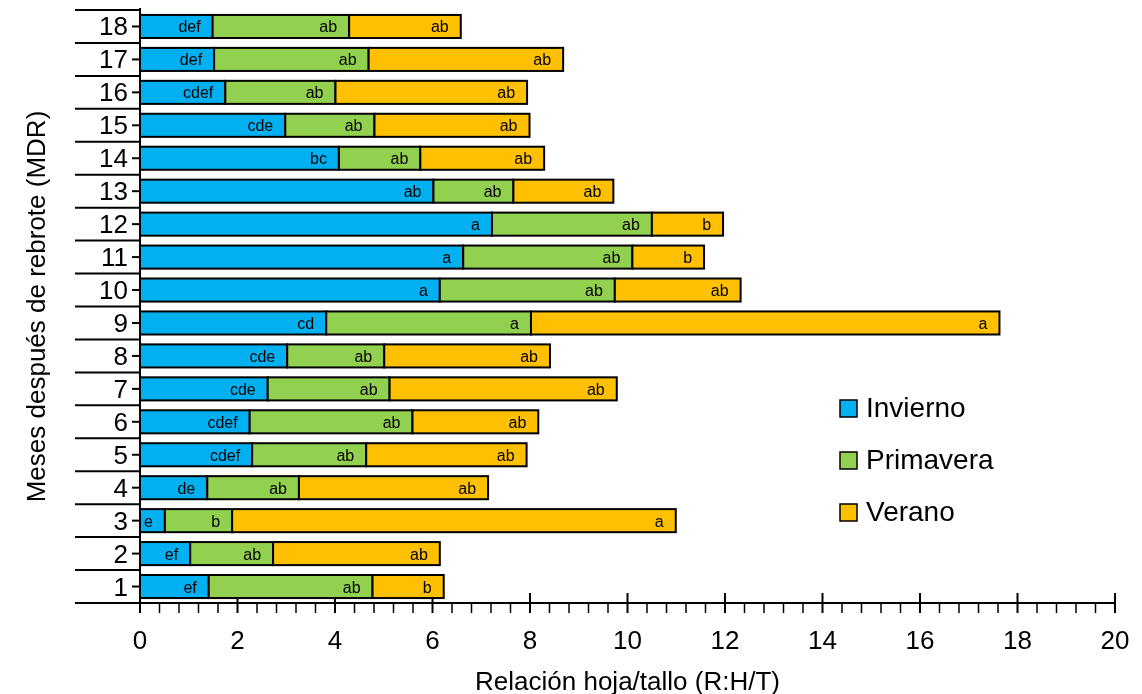  Describe the element at coordinates (140, 640) in the screenshot. I see `x-tick-label: 0` at that location.